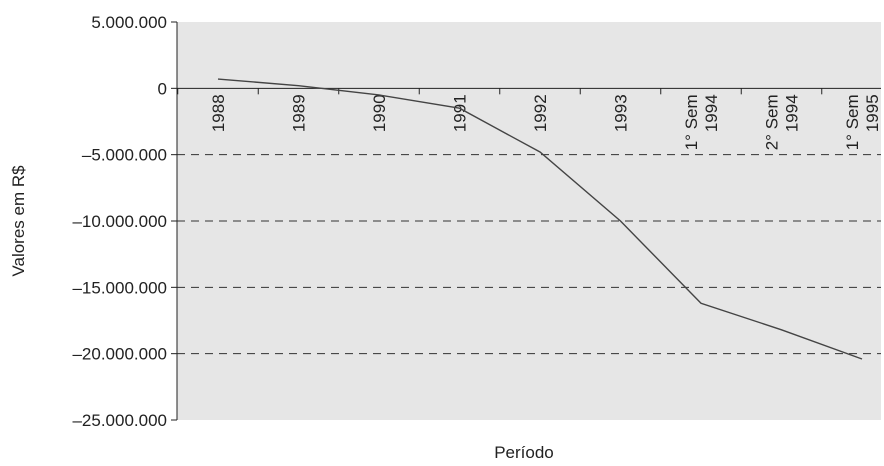  What do you see at coordinates (299, 113) in the screenshot?
I see `x-tick-label: 1989` at bounding box center [299, 113].